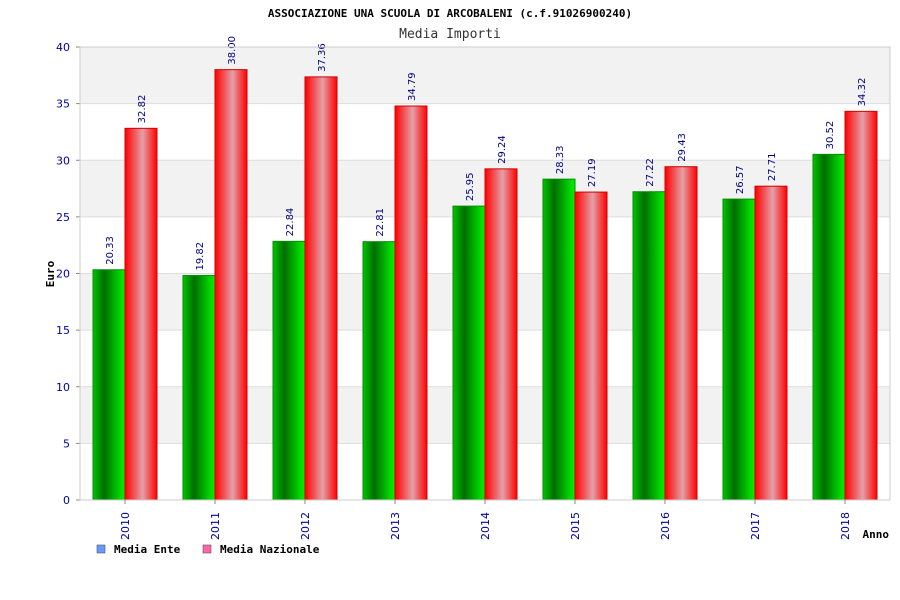 The height and width of the screenshot is (600, 900). I want to click on bar-media-nazionale-2014, so click(501, 334).